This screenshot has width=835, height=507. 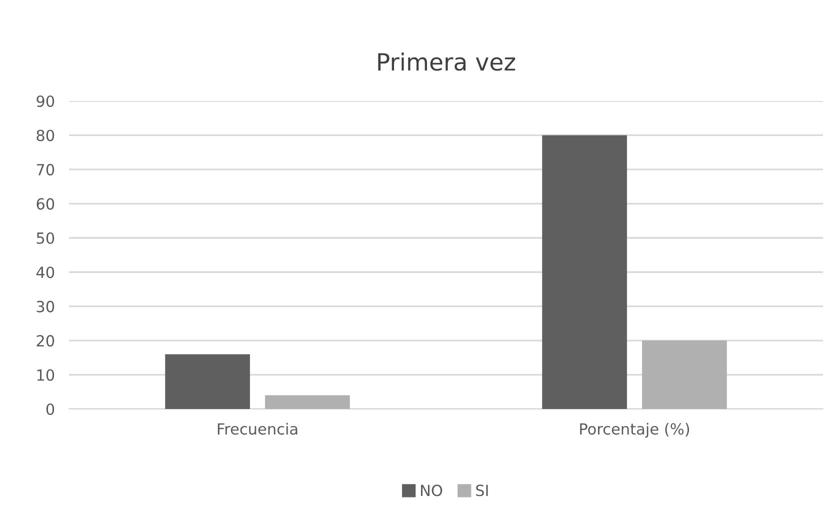 What do you see at coordinates (45, 238) in the screenshot?
I see `y-tick-label: 50` at bounding box center [45, 238].